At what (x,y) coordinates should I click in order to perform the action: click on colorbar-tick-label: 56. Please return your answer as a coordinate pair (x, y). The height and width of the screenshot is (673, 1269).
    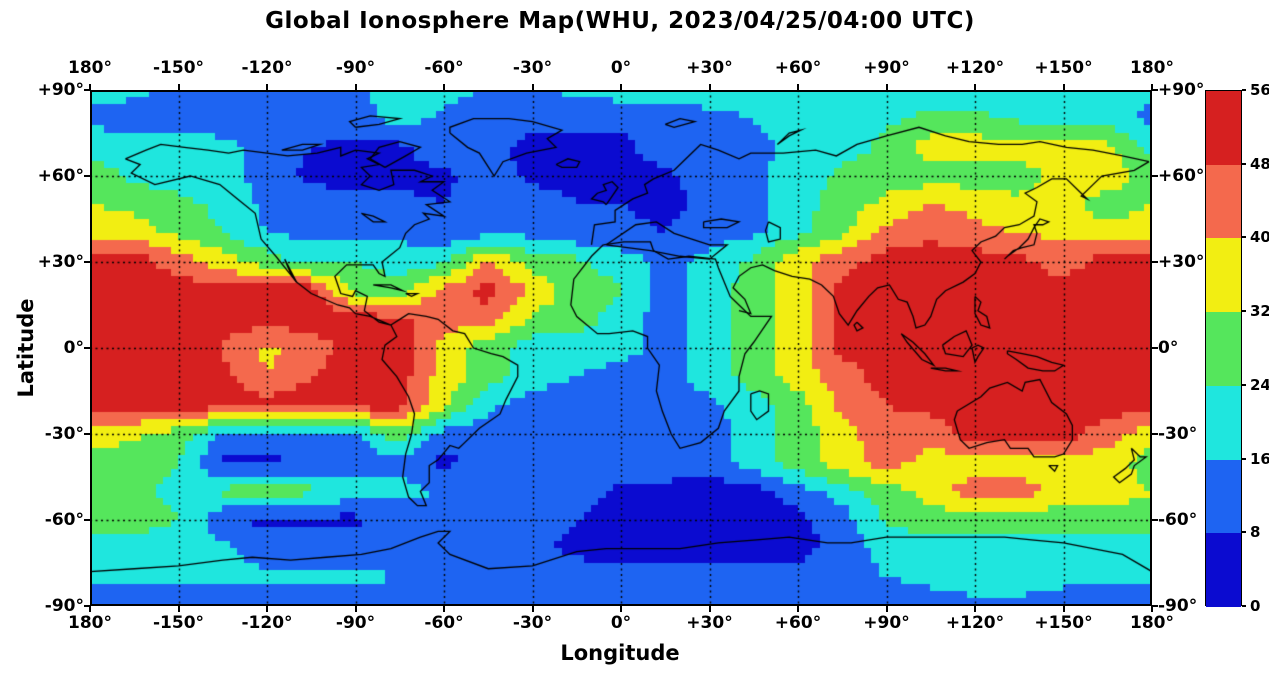
    Looking at the image, I should click on (1259, 90).